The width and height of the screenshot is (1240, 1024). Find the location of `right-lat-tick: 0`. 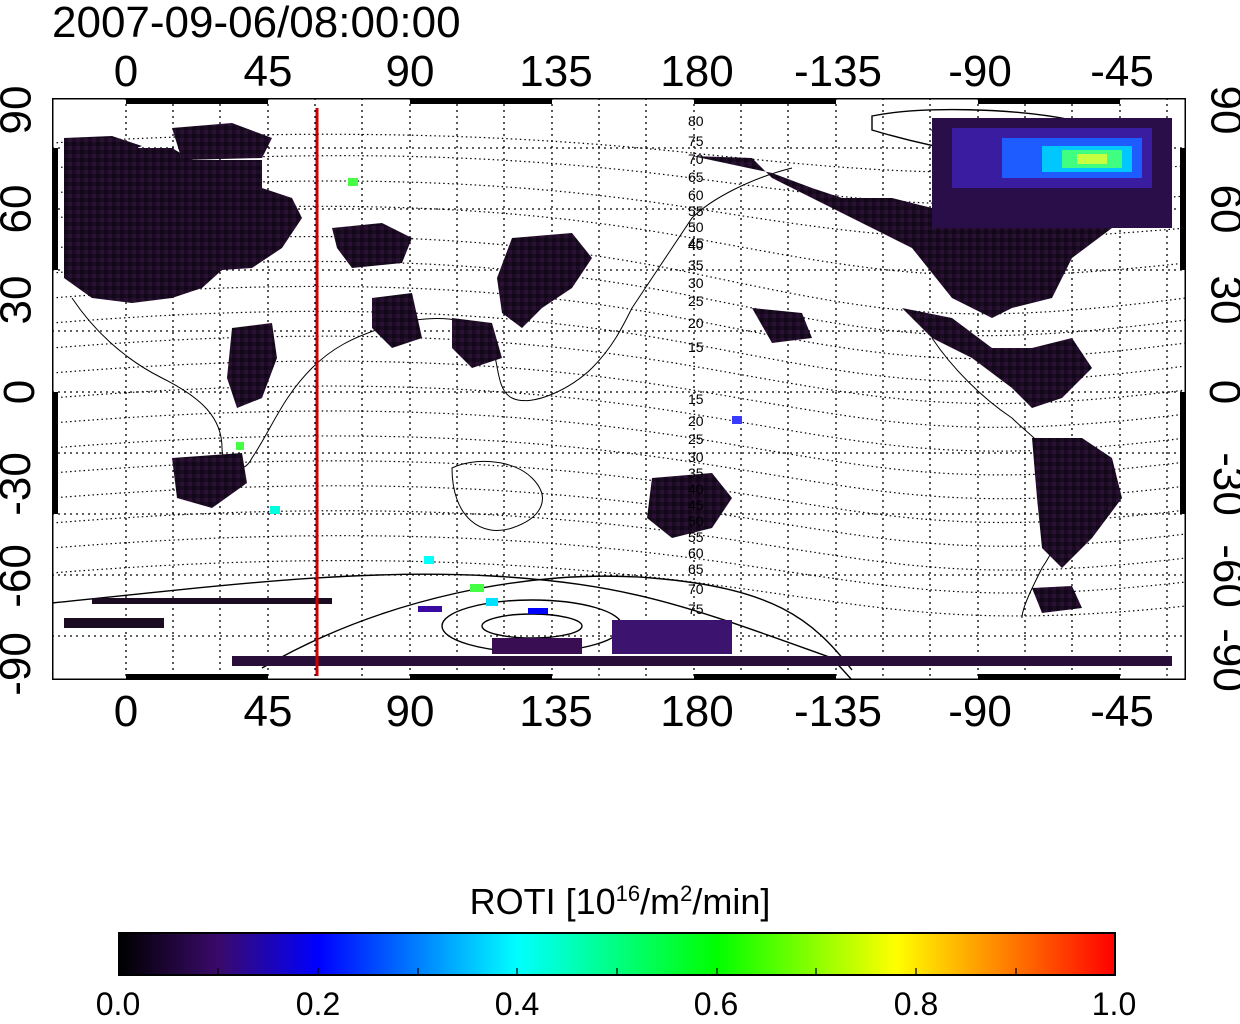

right-lat-tick: 0 is located at coordinates (1220, 392).